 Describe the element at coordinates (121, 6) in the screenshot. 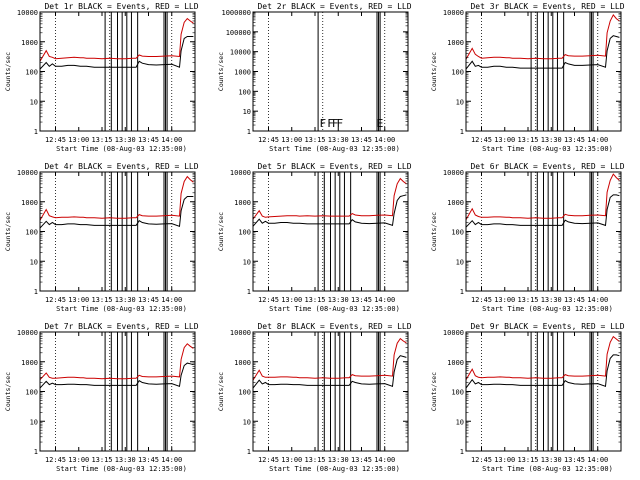

I see `chart-title: Det 1r BLACK = Events, RED = LLD` at that location.